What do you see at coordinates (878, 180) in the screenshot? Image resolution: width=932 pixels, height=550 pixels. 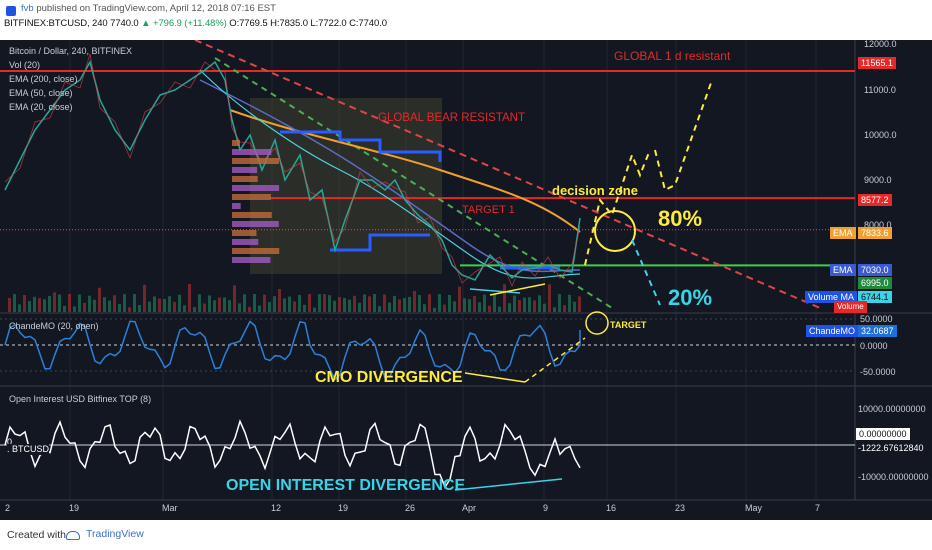 I see `price-tick: 9000.0` at bounding box center [878, 180].